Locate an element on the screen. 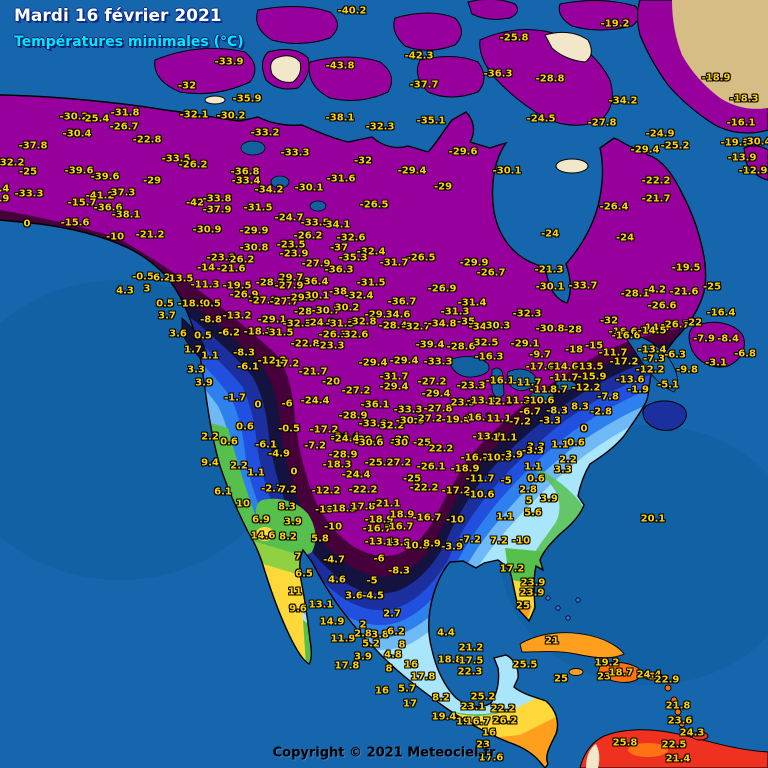 The height and width of the screenshot is (768, 768). temp-label: -27.9 is located at coordinates (289, 286).